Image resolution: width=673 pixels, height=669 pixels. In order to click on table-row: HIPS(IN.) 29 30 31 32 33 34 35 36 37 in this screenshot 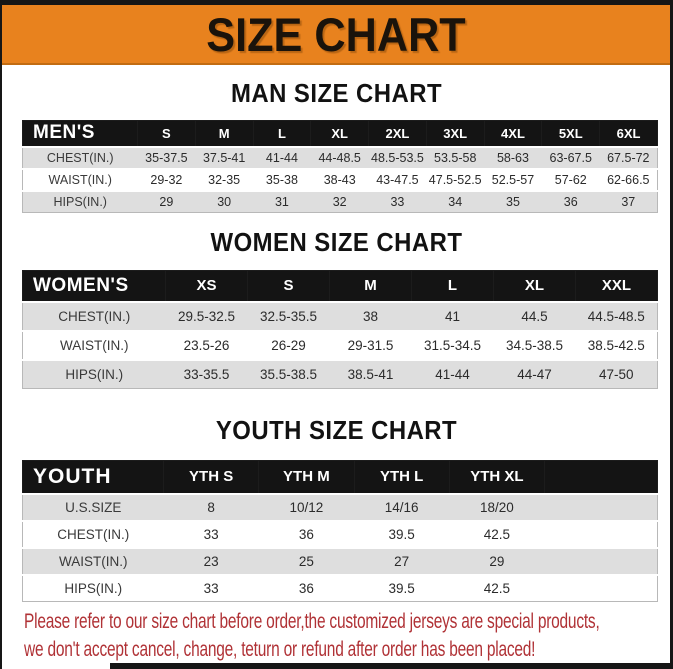, I will do `click(340, 201)`.